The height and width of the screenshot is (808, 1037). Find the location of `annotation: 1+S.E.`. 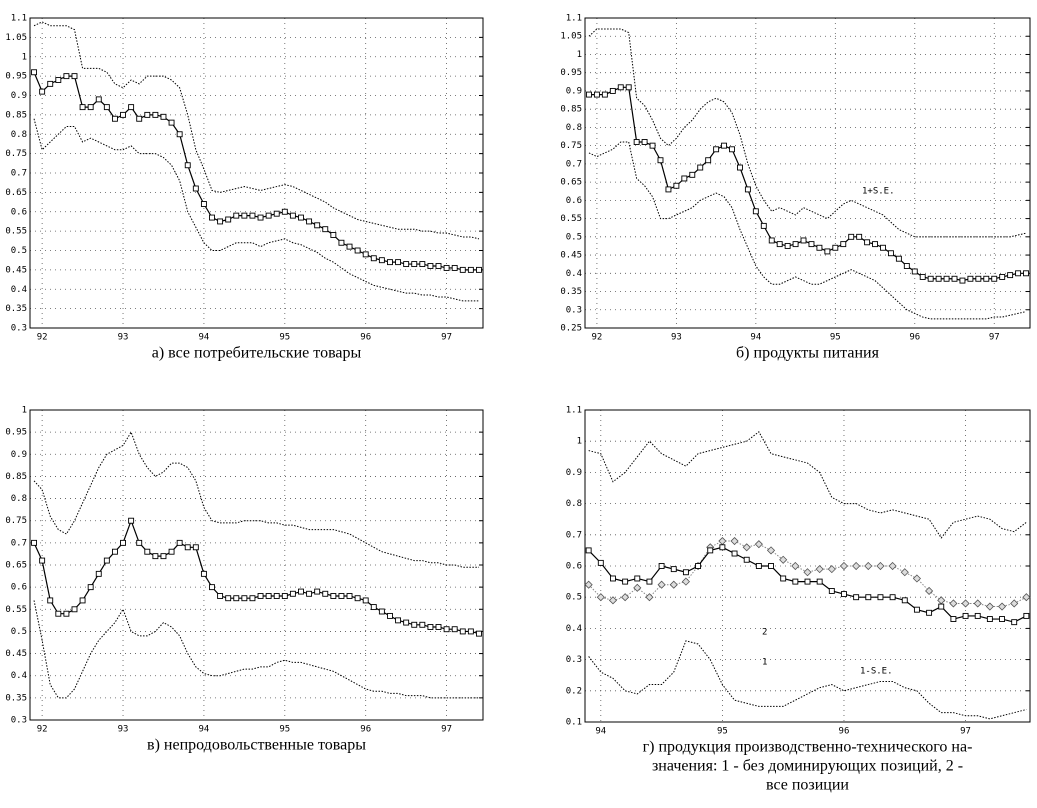

annotation: 1+S.E. is located at coordinates (878, 192).